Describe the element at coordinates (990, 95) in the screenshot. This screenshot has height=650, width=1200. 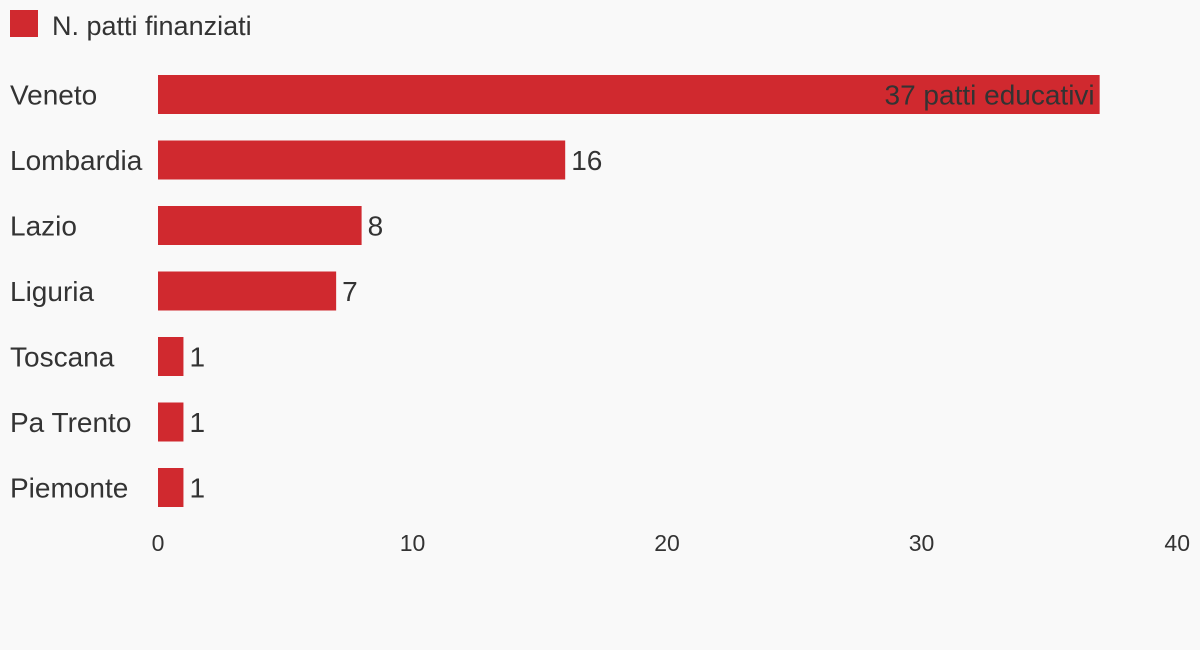
I see `data-label: 37 patti educativi` at that location.